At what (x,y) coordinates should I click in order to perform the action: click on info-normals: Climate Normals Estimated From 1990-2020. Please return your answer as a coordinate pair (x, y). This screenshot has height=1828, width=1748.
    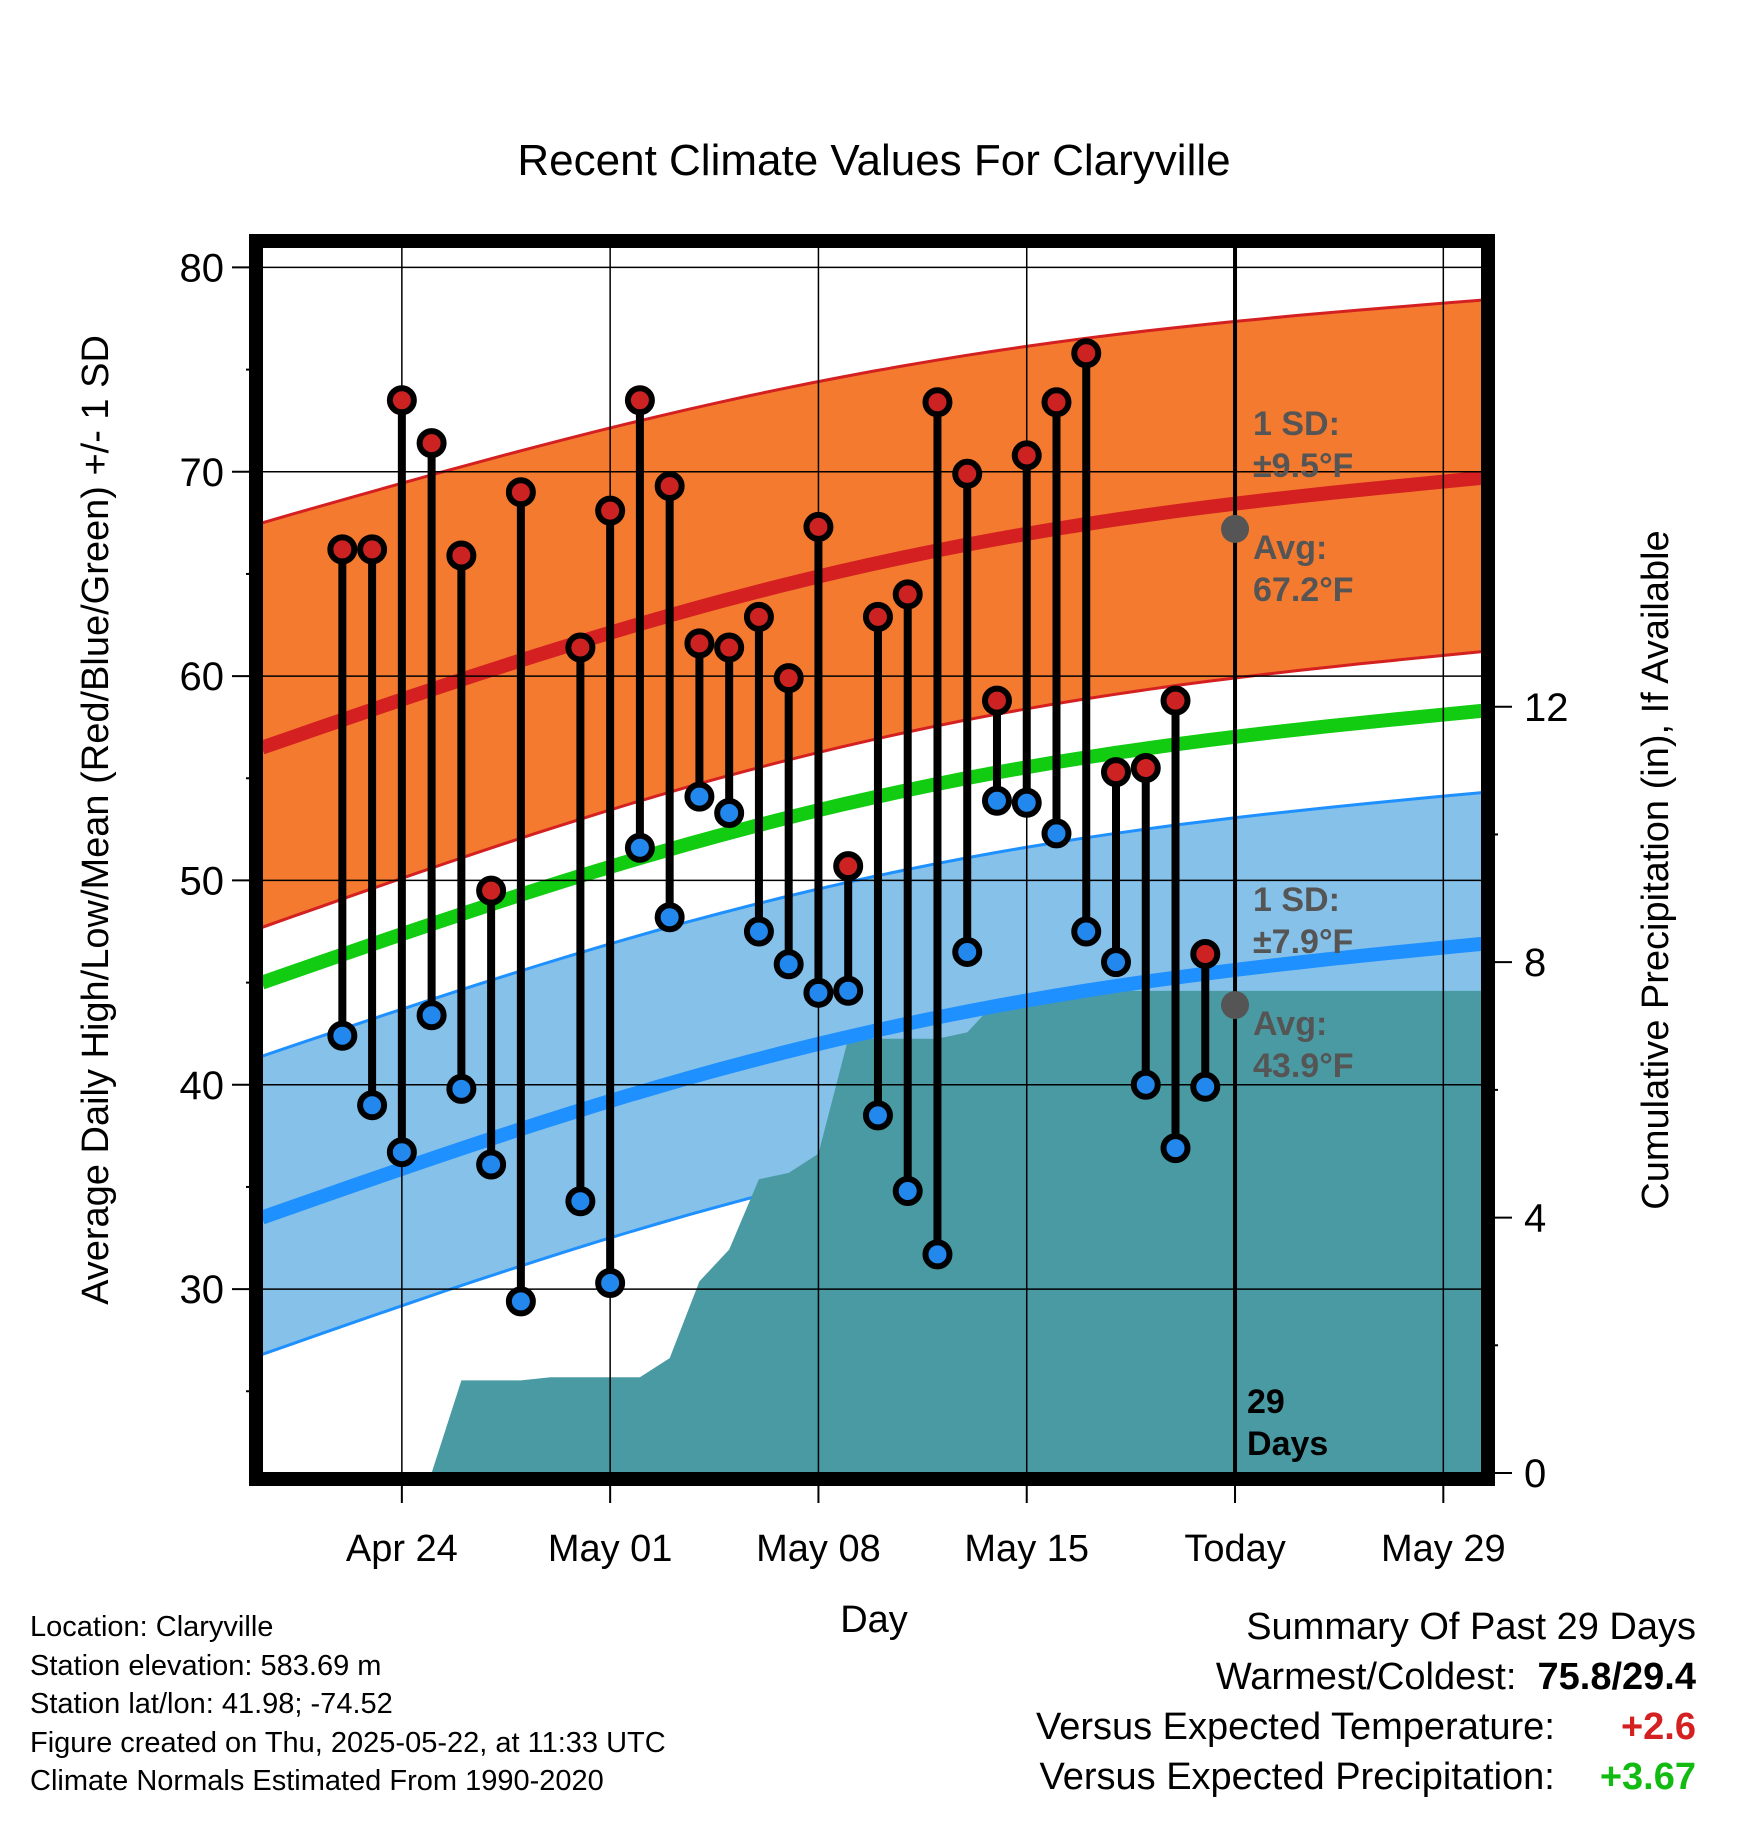
    Looking at the image, I should click on (317, 1781).